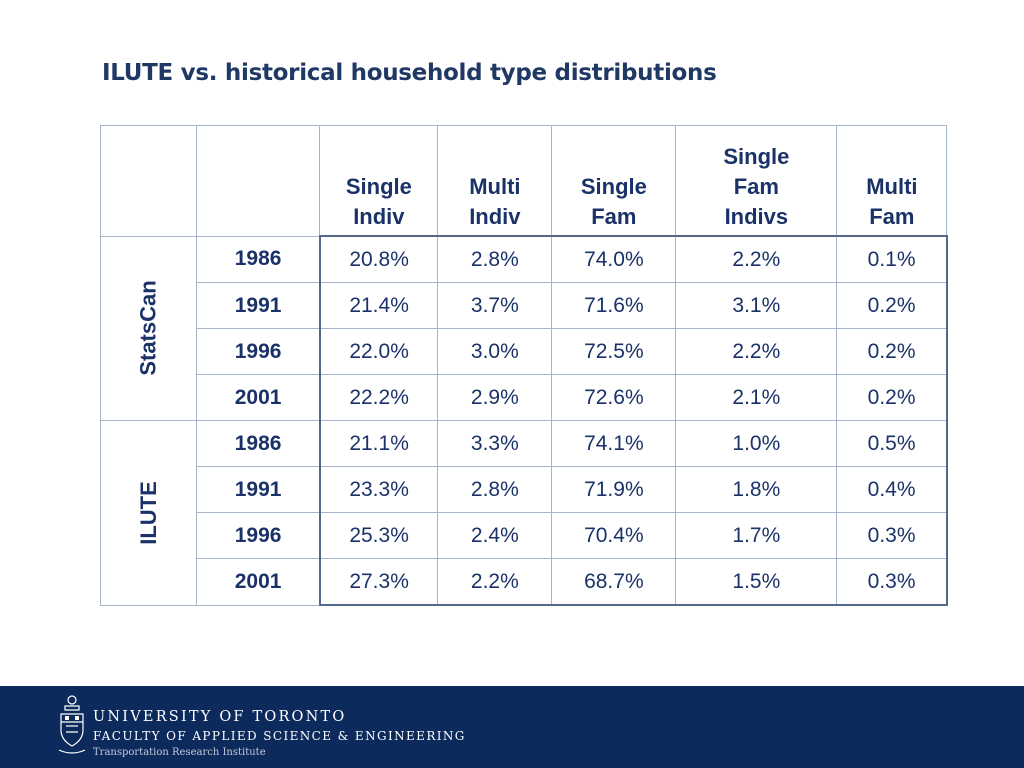  I want to click on value-cell: 71.9%, so click(614, 489).